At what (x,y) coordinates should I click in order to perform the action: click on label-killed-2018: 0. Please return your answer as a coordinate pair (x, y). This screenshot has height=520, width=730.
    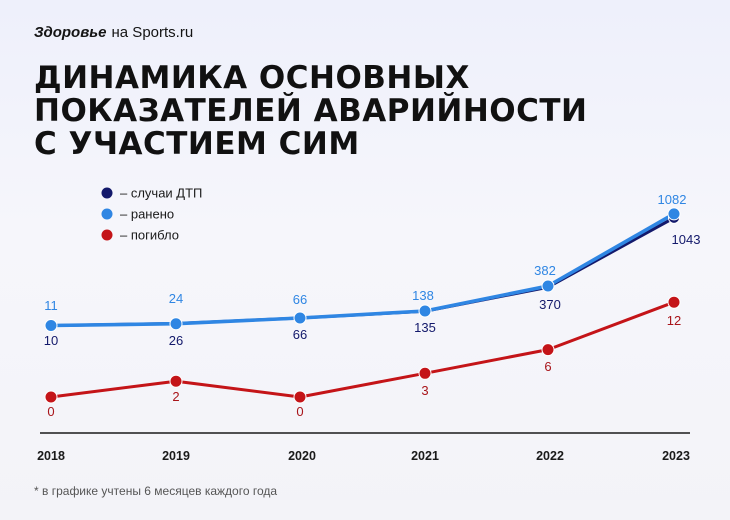
    Looking at the image, I should click on (50, 411).